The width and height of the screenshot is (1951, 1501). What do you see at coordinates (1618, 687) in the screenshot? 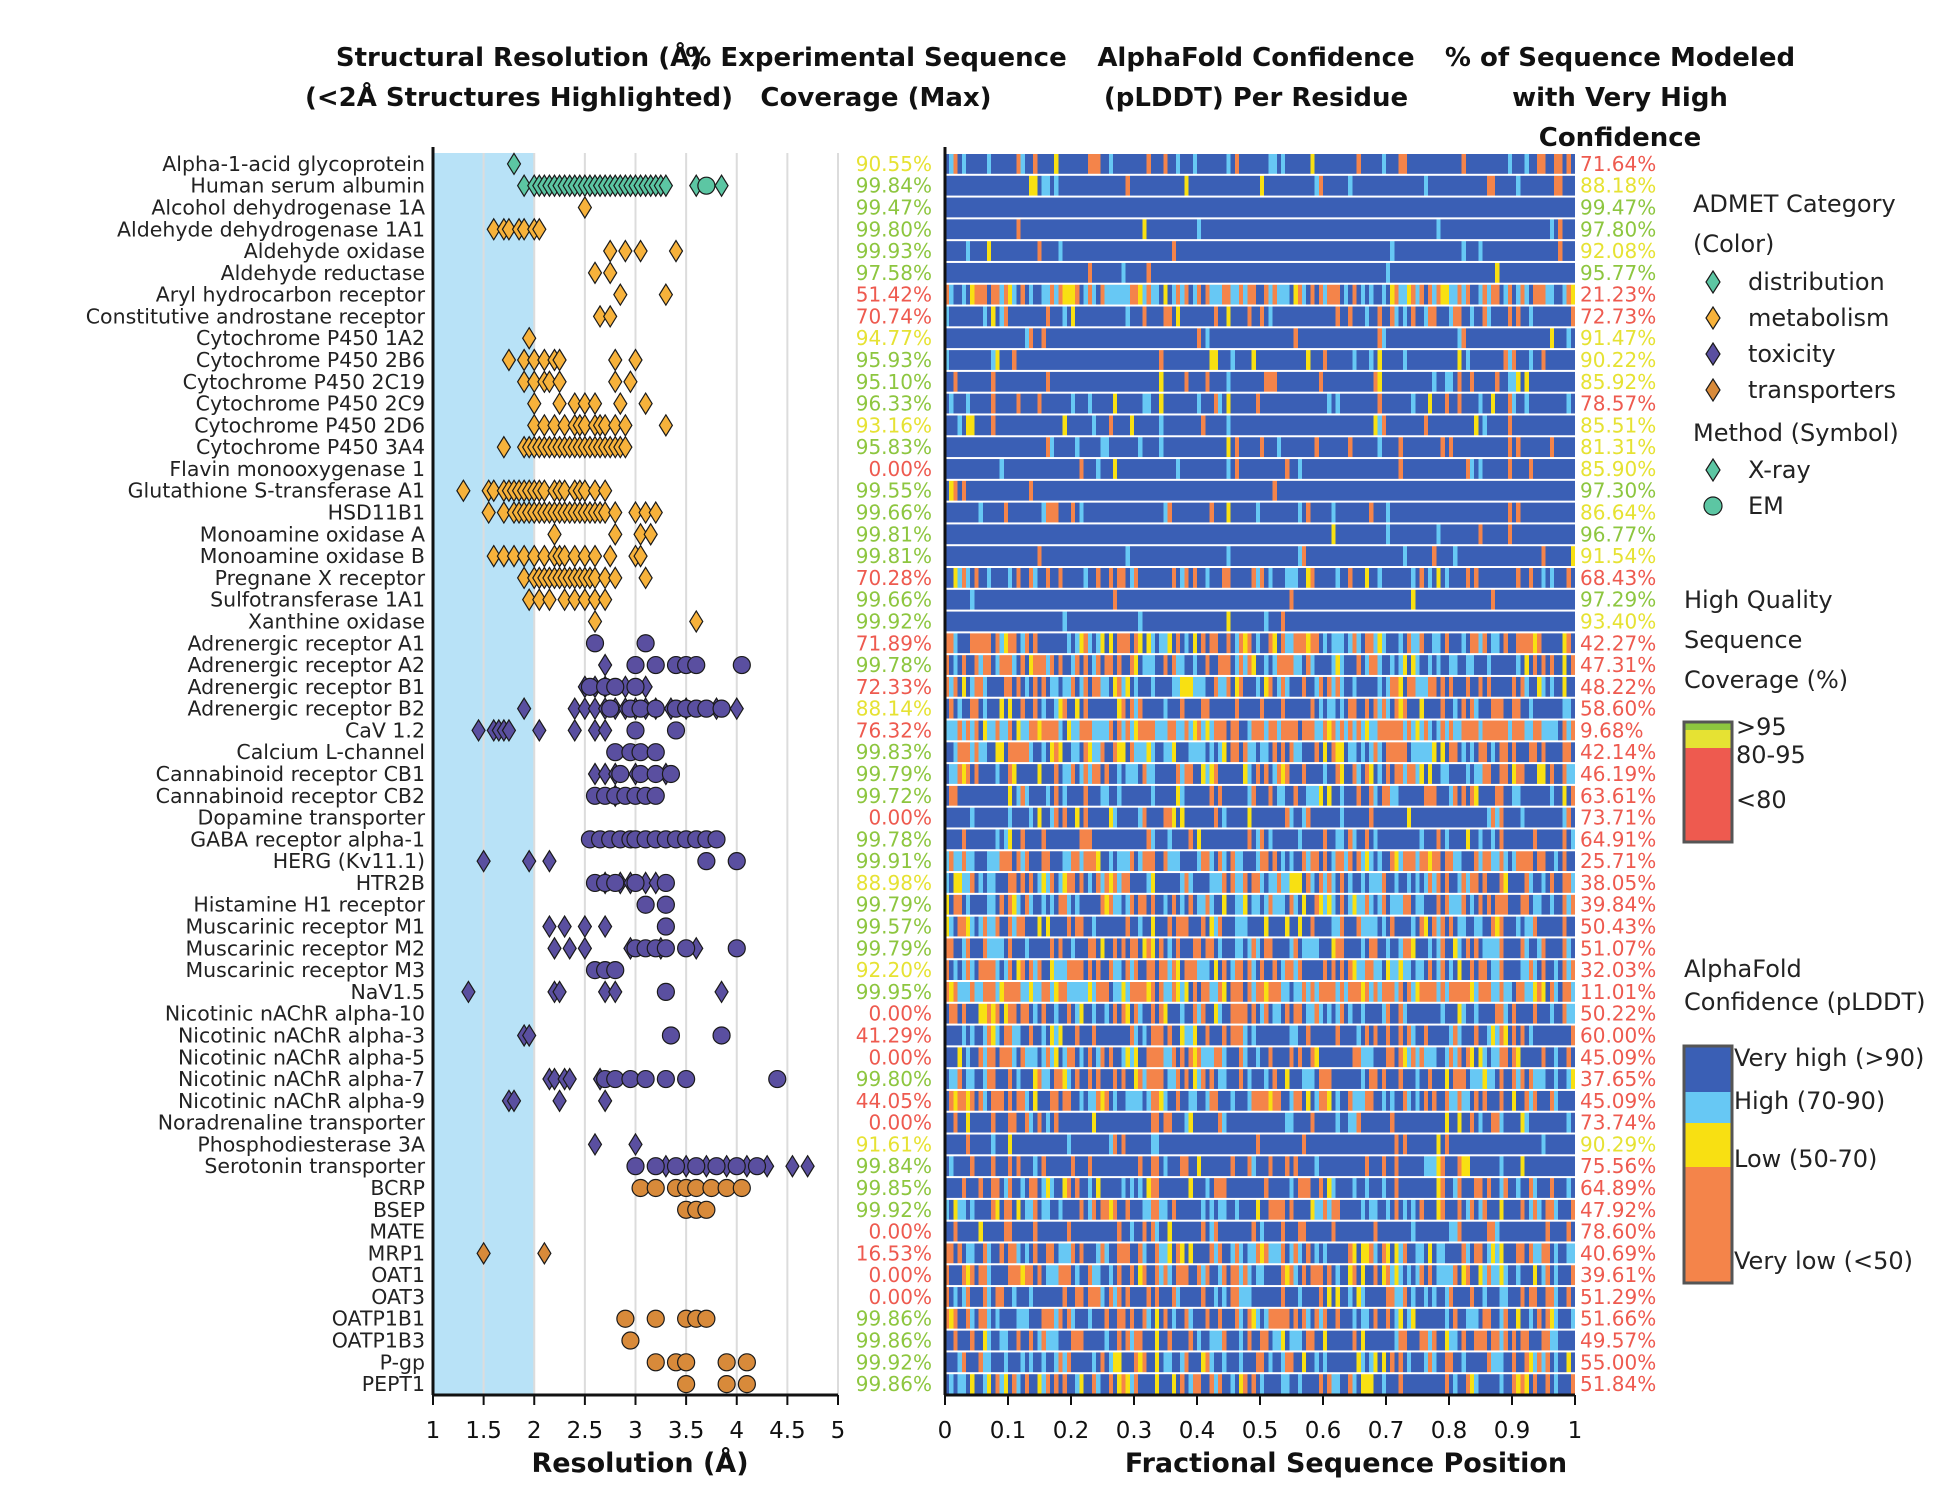
I see `very-high-value: 48.22%` at bounding box center [1618, 687].